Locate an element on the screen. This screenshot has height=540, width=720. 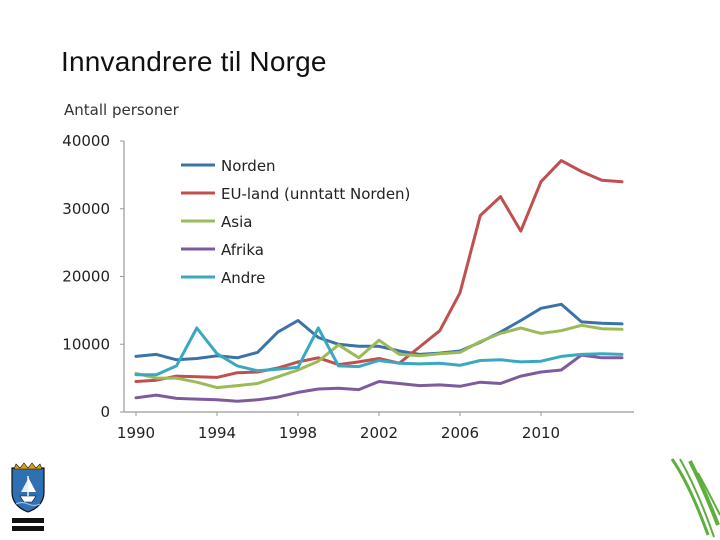
x-tick-label: 1998 is located at coordinates (298, 433).